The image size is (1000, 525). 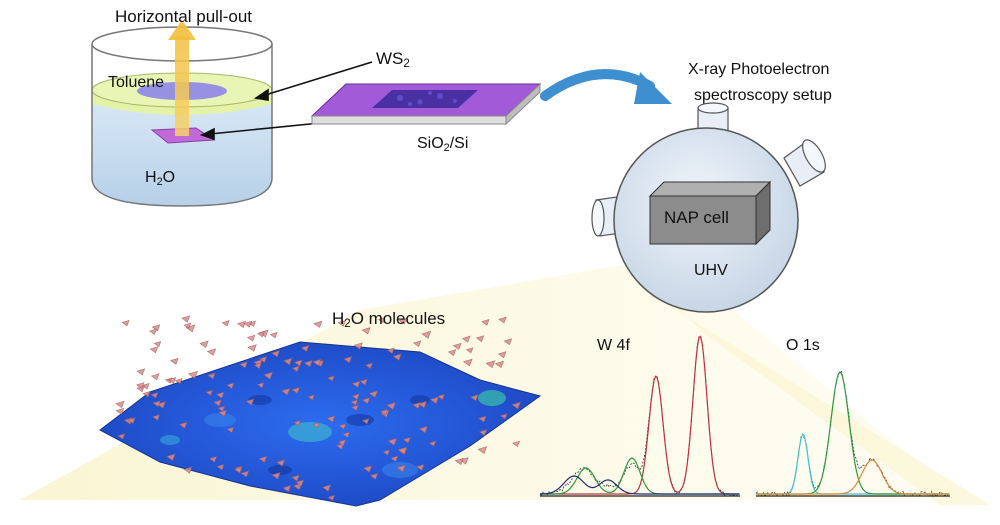 I want to click on ws2-surface, so click(x=320, y=424).